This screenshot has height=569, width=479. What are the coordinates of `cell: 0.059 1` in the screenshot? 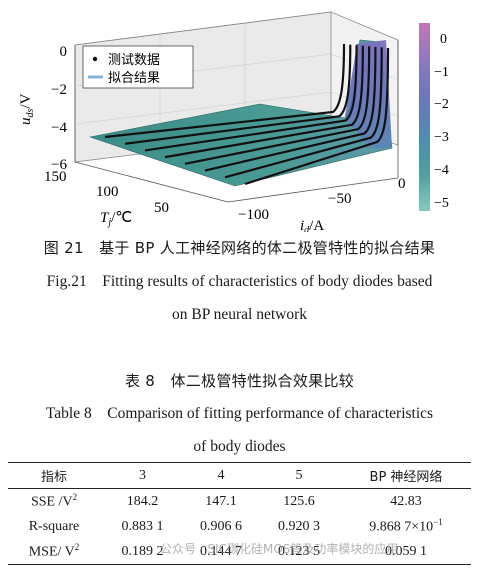 It's located at (406, 552).